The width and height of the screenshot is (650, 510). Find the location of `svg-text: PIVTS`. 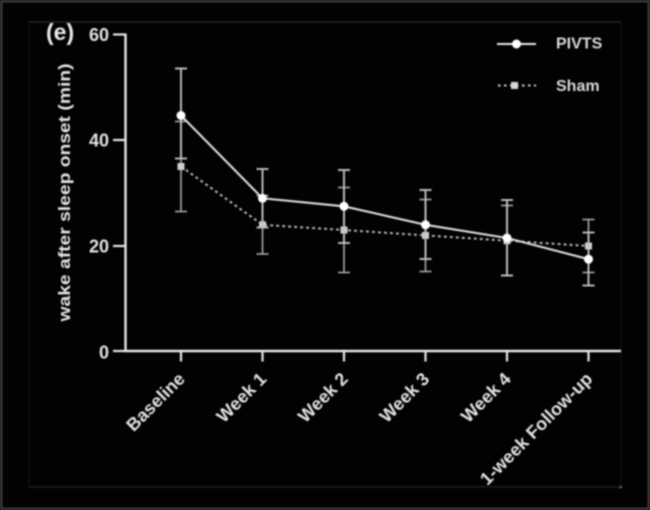

svg-text: PIVTS is located at coordinates (579, 44).